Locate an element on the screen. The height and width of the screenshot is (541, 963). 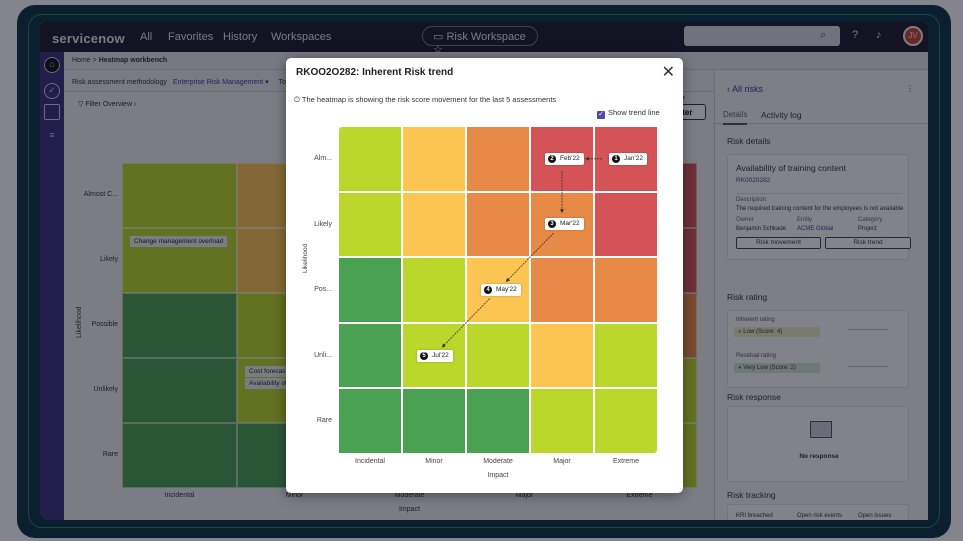
marker-number-badge: 4 is located at coordinates (488, 290).